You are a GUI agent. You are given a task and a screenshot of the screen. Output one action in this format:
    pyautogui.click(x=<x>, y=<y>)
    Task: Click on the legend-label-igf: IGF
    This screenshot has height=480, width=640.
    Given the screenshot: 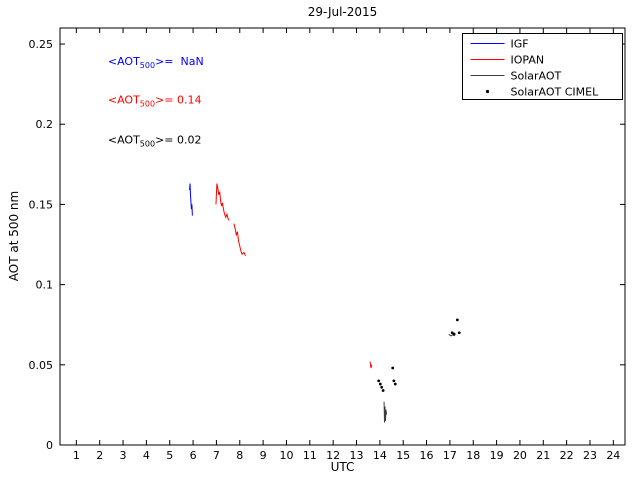 What is the action you would take?
    pyautogui.click(x=520, y=44)
    